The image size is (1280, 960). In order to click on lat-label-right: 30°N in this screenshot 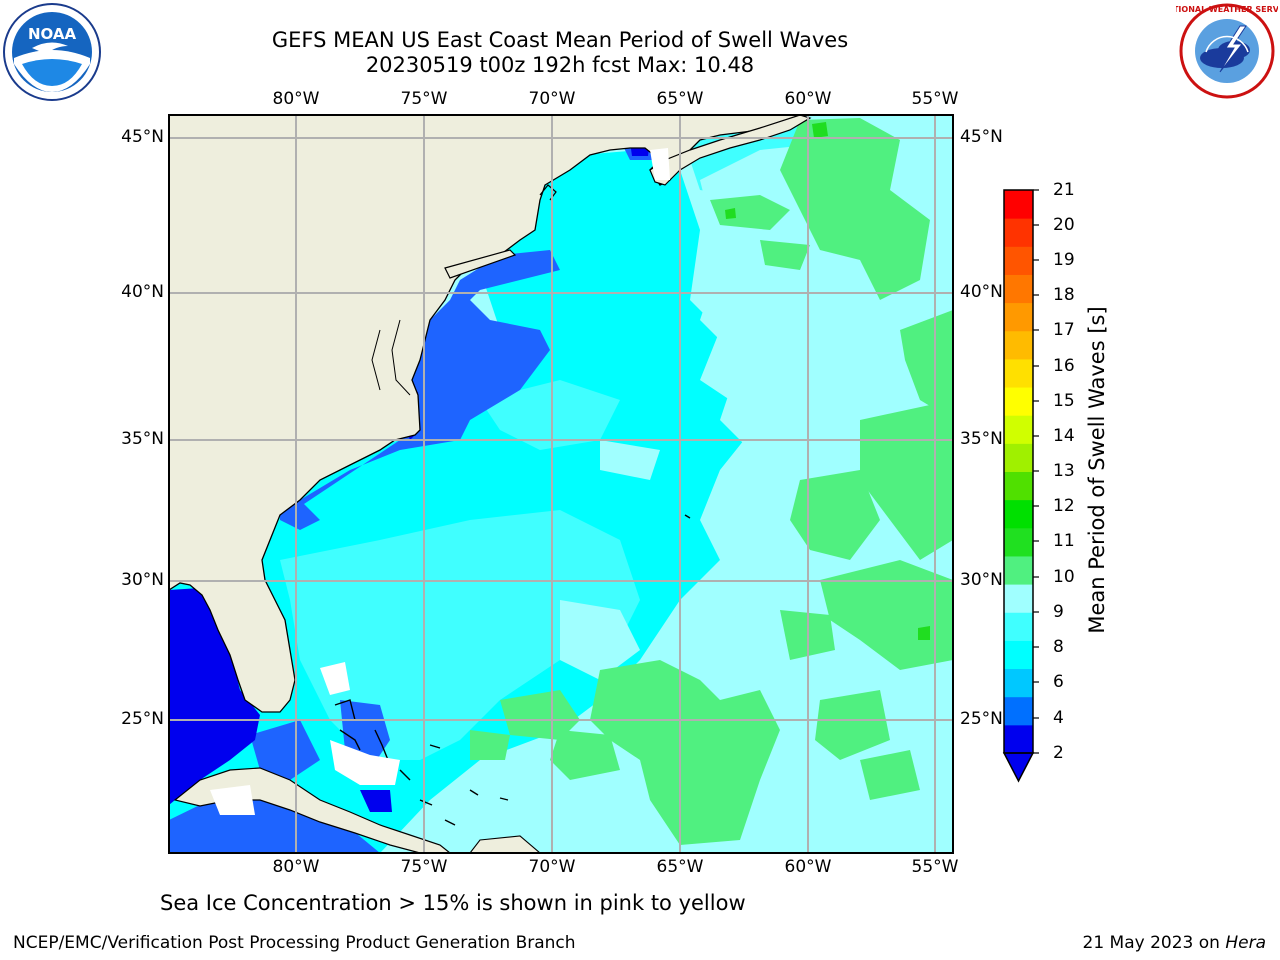, I will do `click(981, 580)`.